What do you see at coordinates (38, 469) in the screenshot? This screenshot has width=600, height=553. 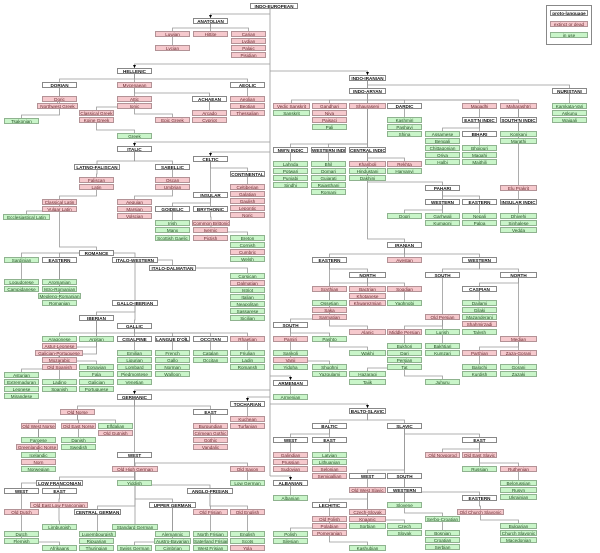 I see `lang-node-nor: Norwegian` at bounding box center [38, 469].